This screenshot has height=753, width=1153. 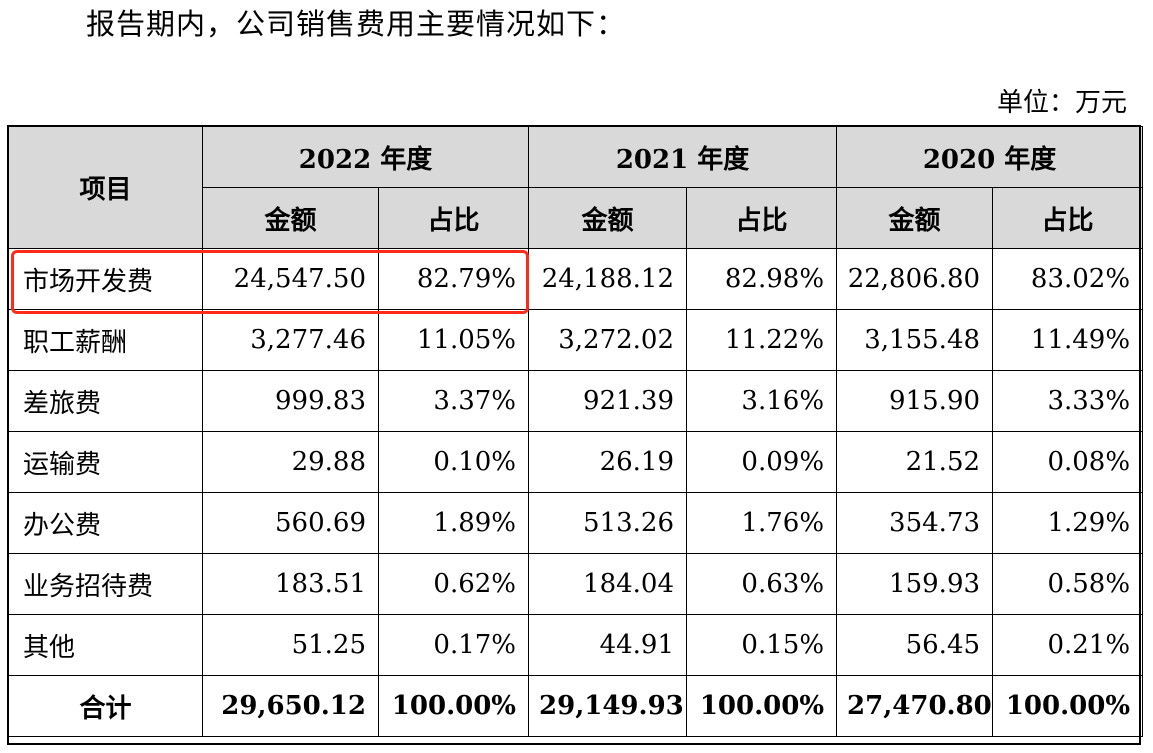 What do you see at coordinates (290, 462) in the screenshot?
I see `amount-cell: 29.88` at bounding box center [290, 462].